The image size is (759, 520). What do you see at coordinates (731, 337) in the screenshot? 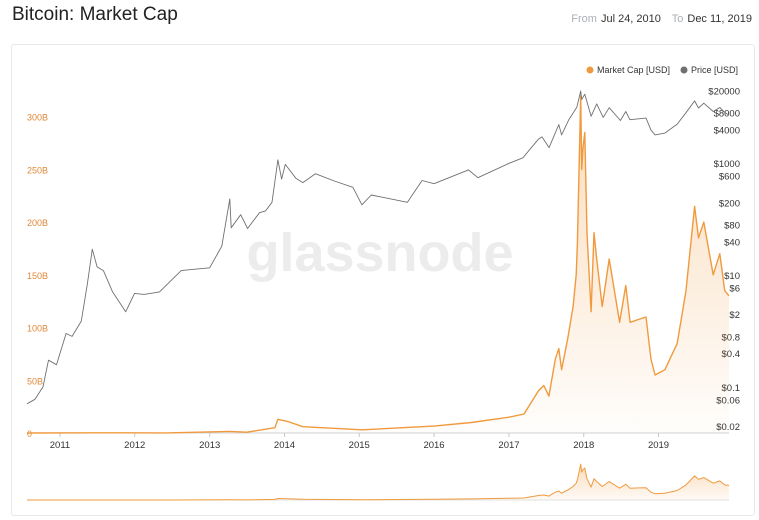
I see `right-tick-label: $0.8` at bounding box center [731, 337].